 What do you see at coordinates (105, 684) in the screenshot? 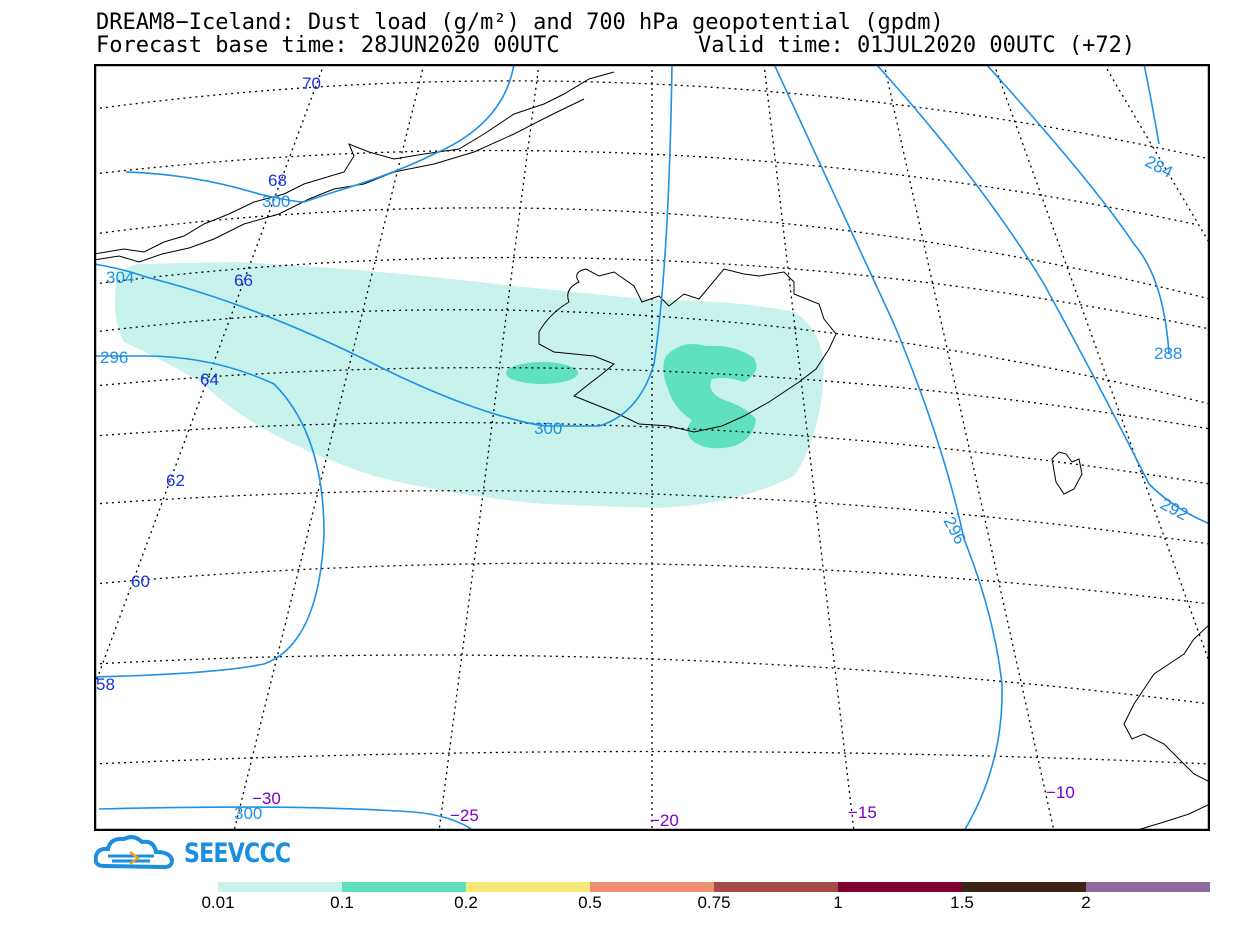
I see `lat-label: 58` at bounding box center [105, 684].